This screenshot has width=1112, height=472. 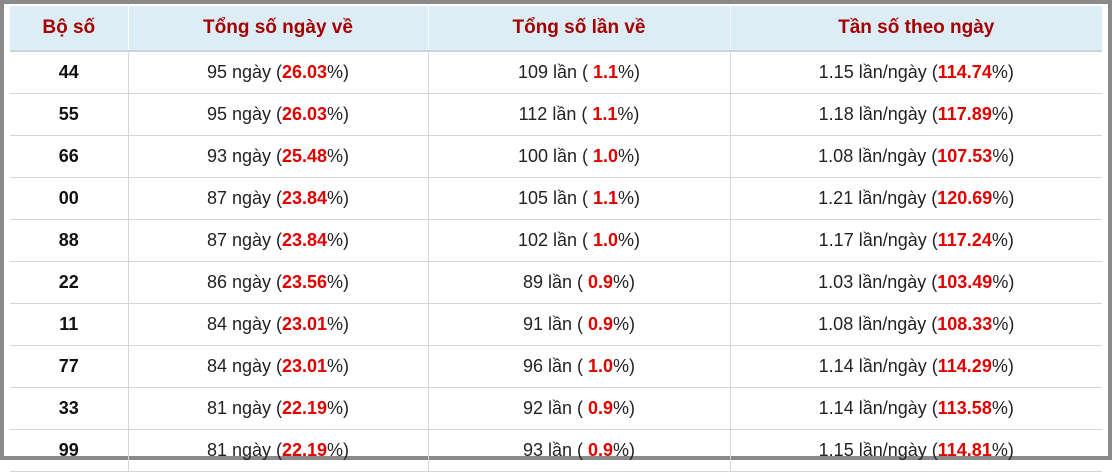 What do you see at coordinates (69, 114) in the screenshot?
I see `key-cell: 55` at bounding box center [69, 114].